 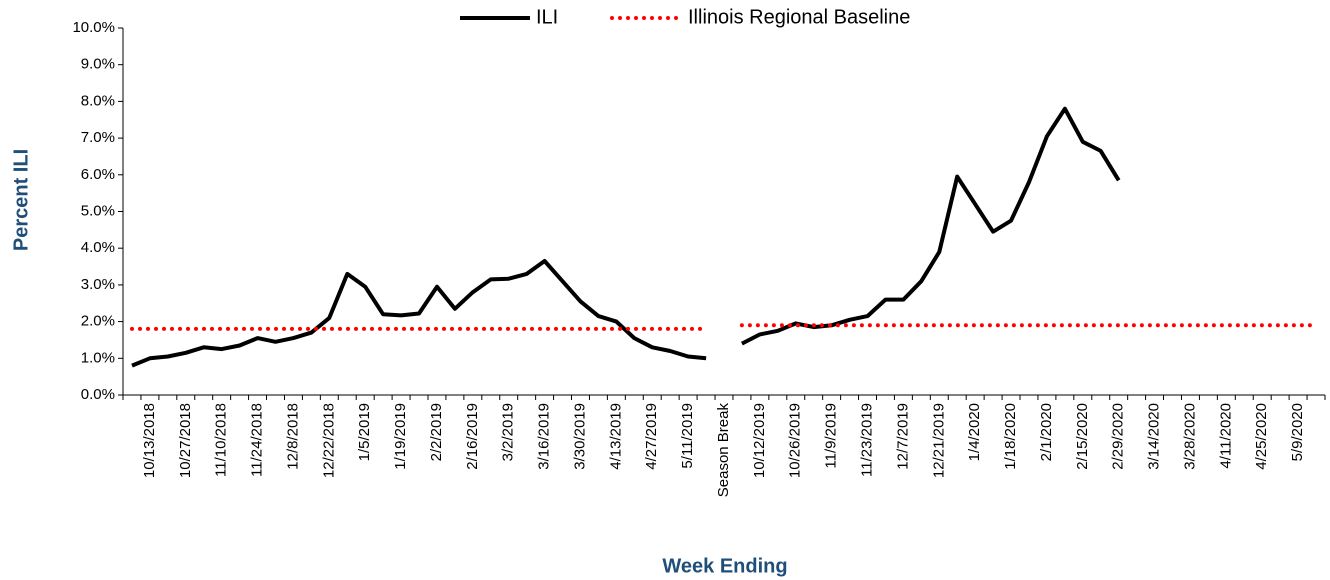 I want to click on y-tick-label: 10.0%, so click(x=93, y=27).